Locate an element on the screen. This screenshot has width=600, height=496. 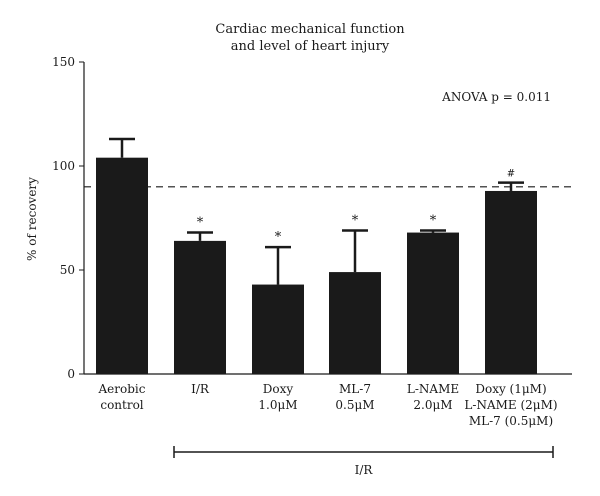
category-label: Doxy is located at coordinates (278, 389).